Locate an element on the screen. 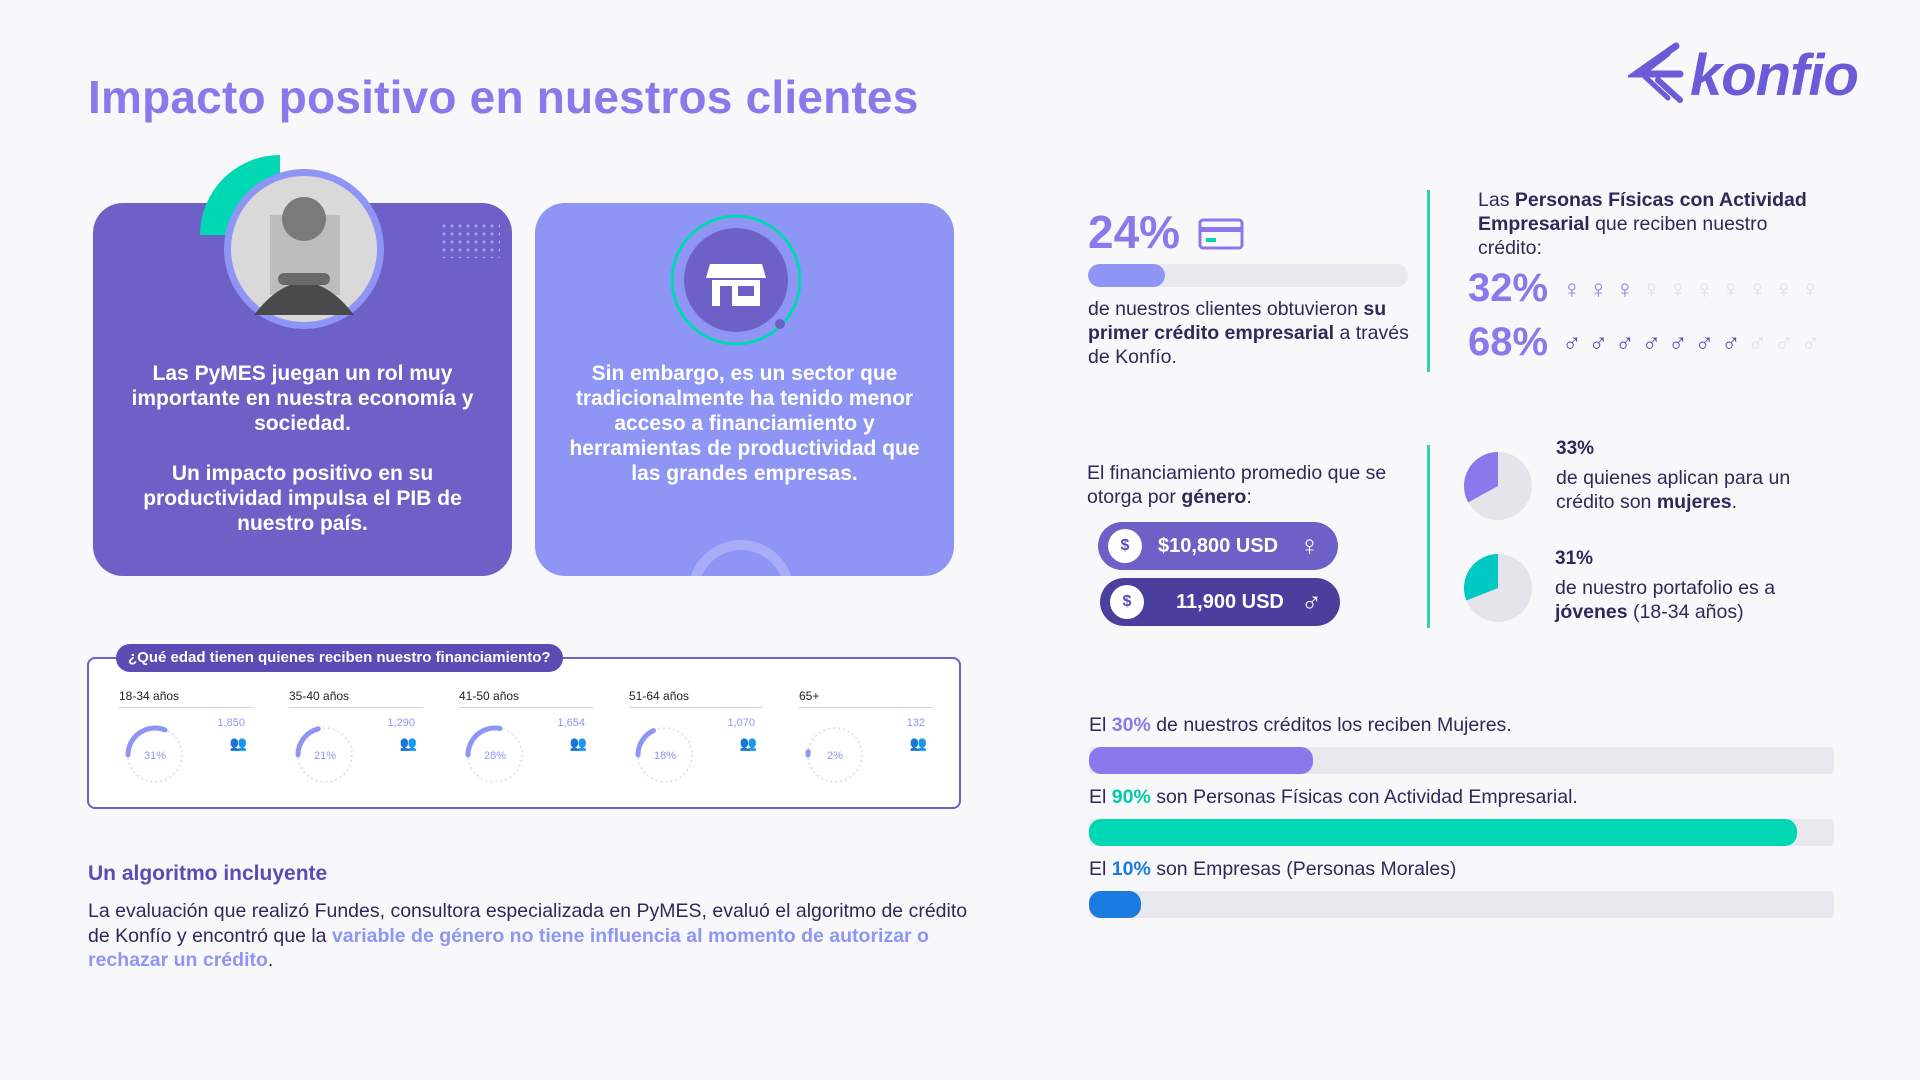  age-count: 1,290 is located at coordinates (401, 723).